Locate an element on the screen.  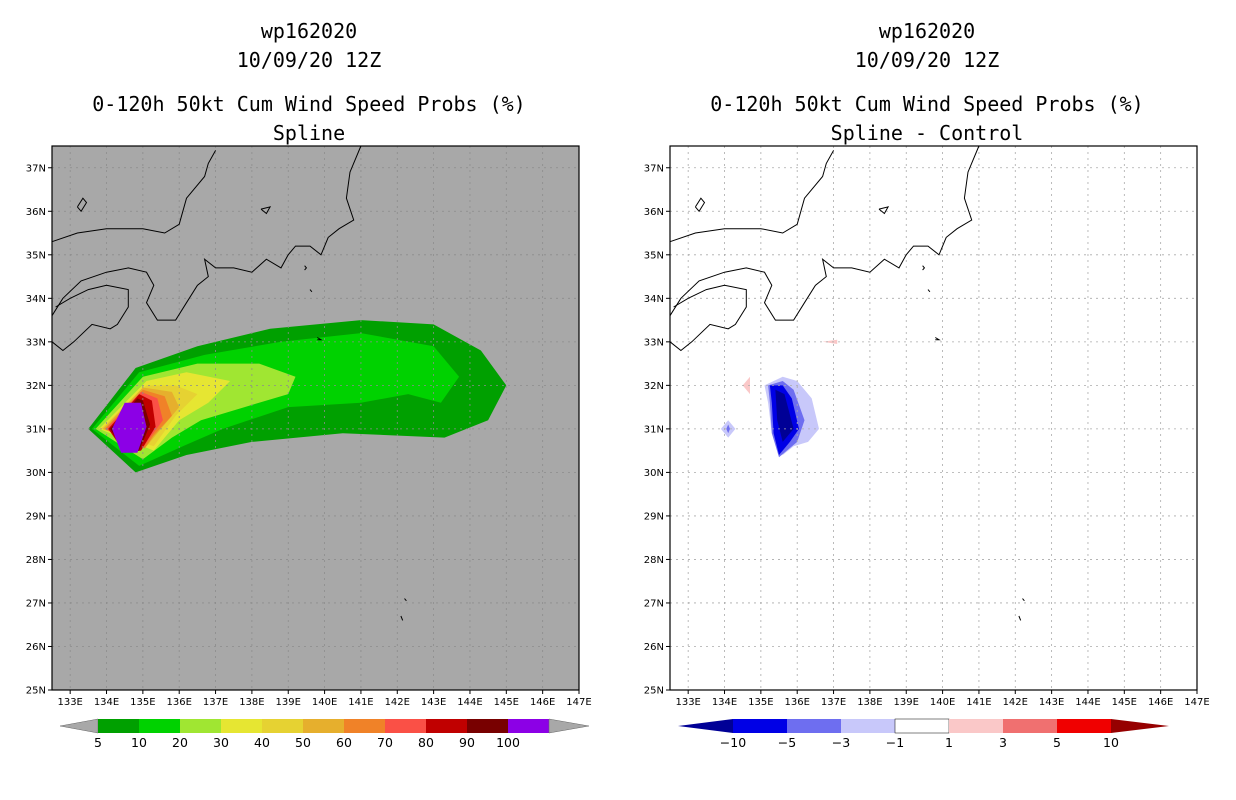
x-tick-label: 134E is located at coordinates (106, 702).